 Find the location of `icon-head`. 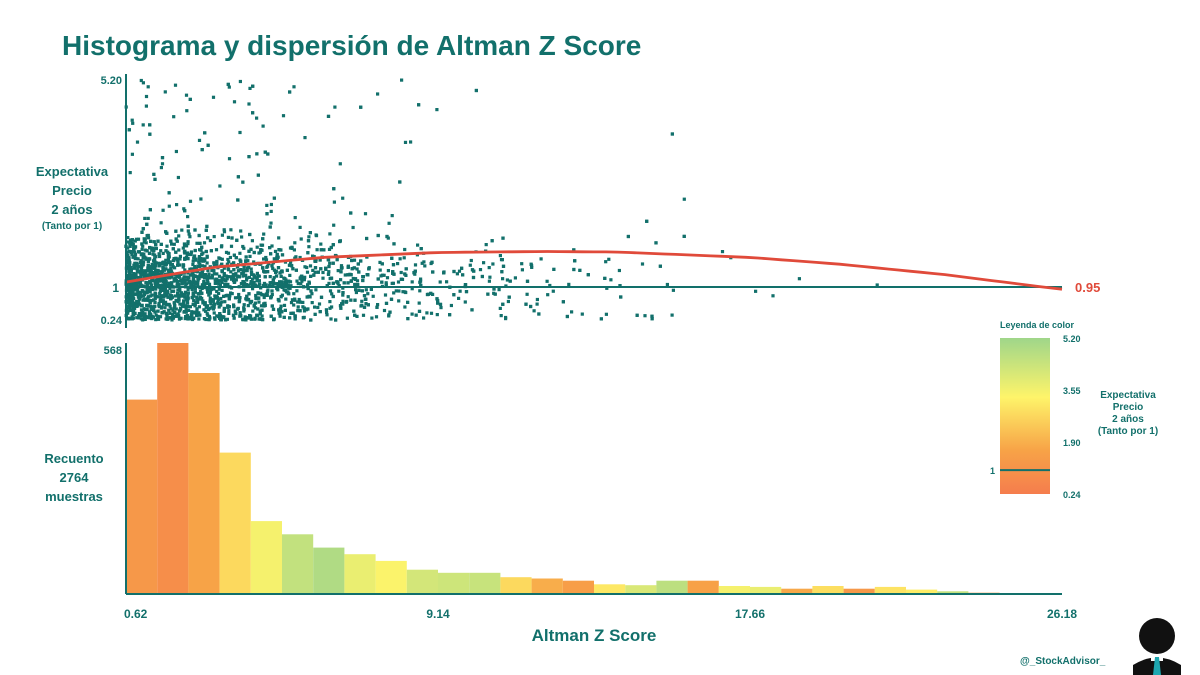

icon-head is located at coordinates (1157, 636).